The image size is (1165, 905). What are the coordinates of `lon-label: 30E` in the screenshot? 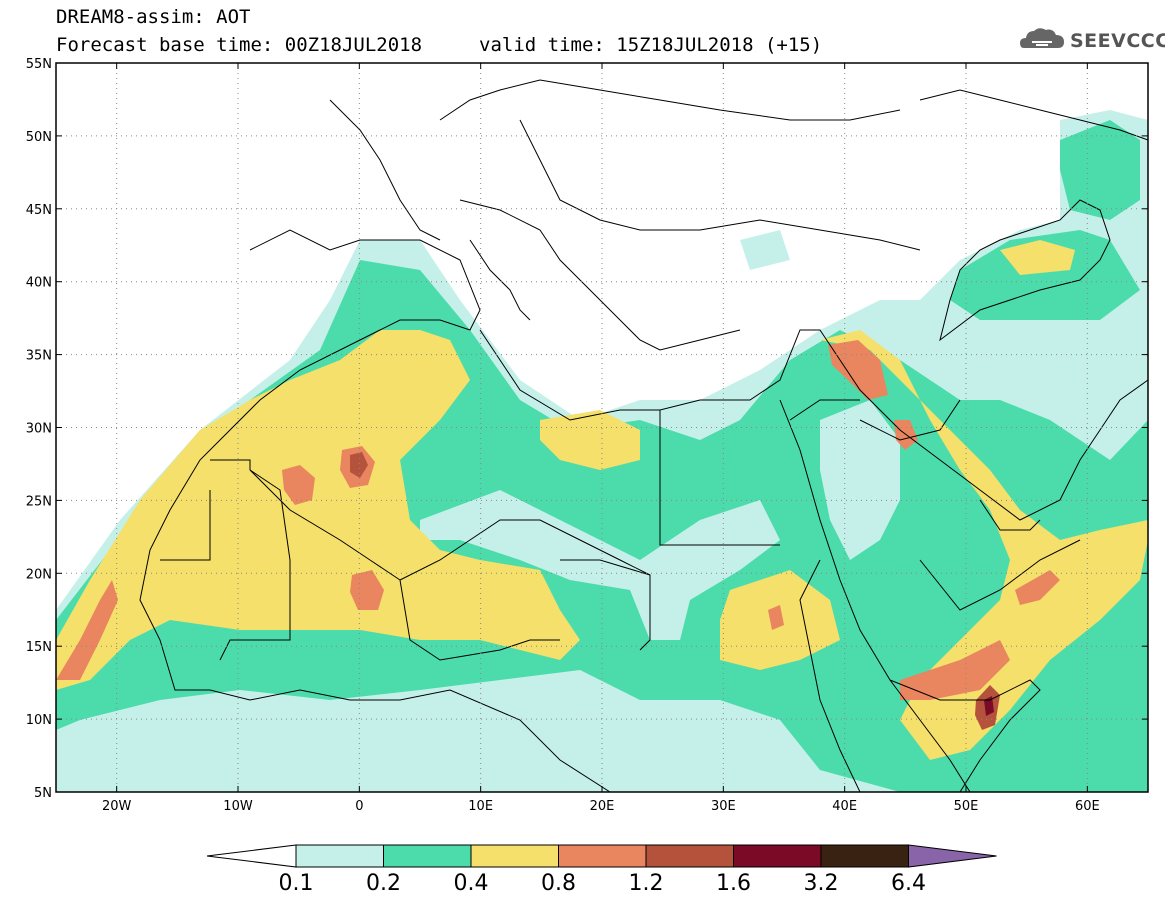 It's located at (723, 806).